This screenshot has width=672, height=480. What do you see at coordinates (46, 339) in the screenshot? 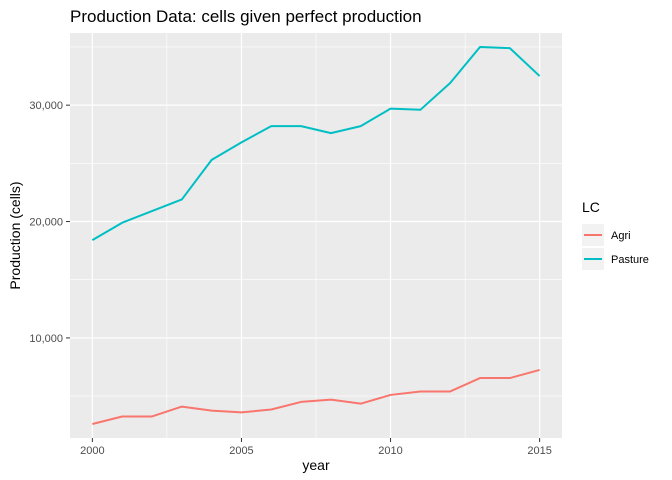
I see `y-tick-label: 10,000` at bounding box center [46, 339].